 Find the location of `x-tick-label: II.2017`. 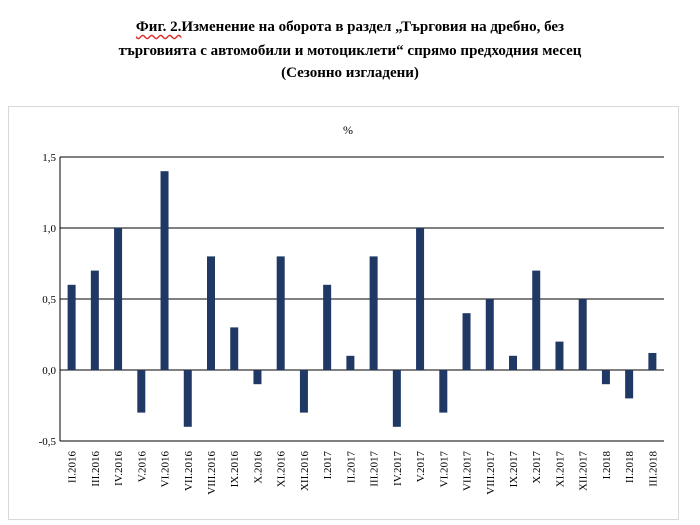

x-tick-label: II.2017 is located at coordinates (351, 467).